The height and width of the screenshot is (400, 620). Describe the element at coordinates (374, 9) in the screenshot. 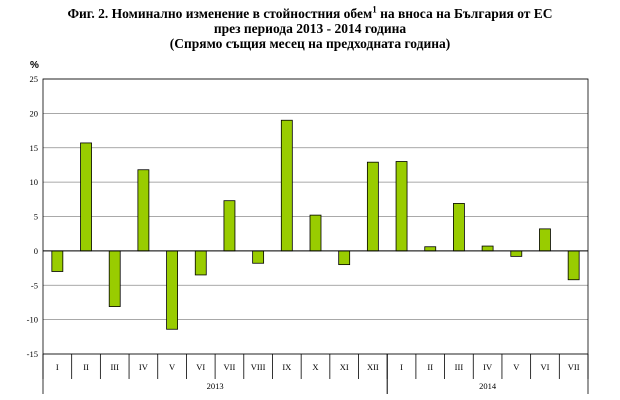

I see `title-footnote-mark: 1` at that location.